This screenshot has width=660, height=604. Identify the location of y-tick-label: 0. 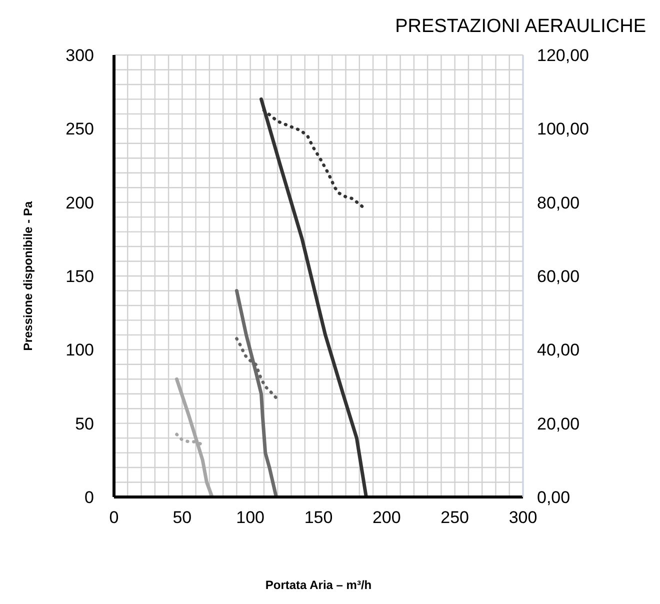
(89, 498).